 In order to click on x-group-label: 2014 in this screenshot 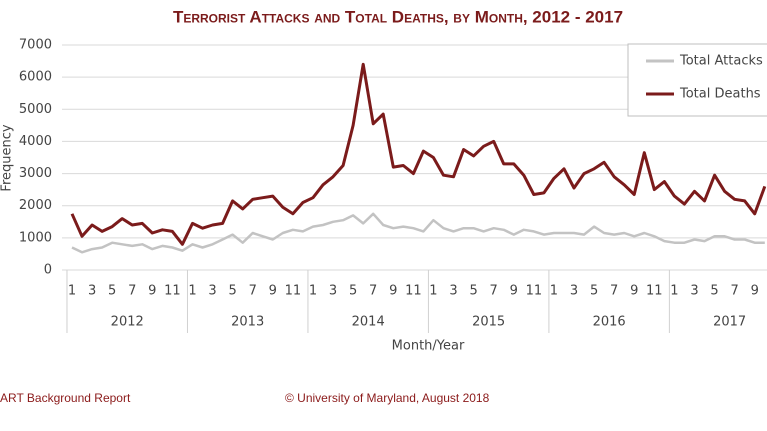, I will do `click(368, 322)`.